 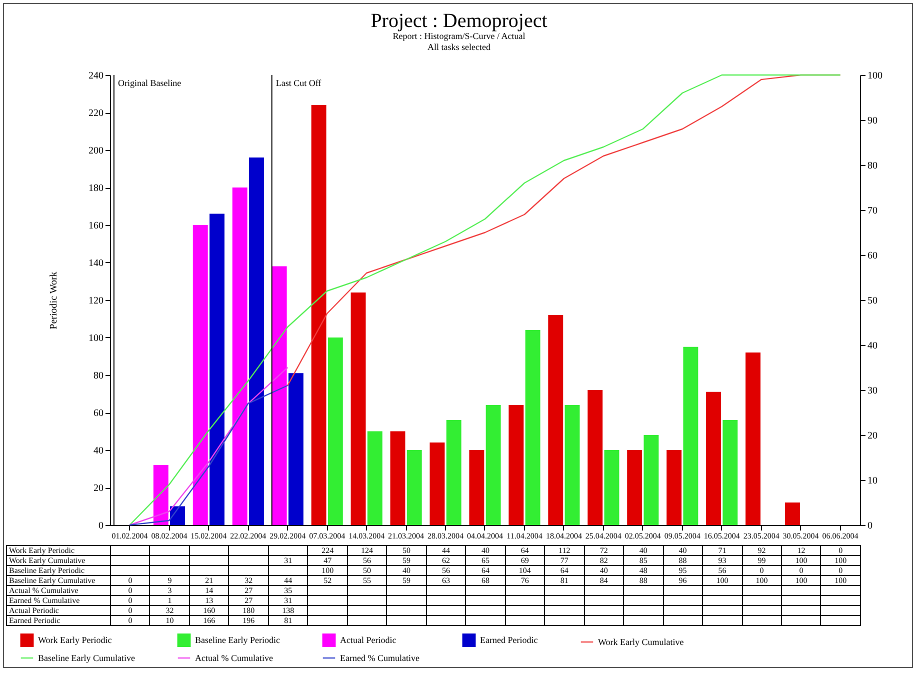 I want to click on data-label: 21, so click(x=209, y=581).